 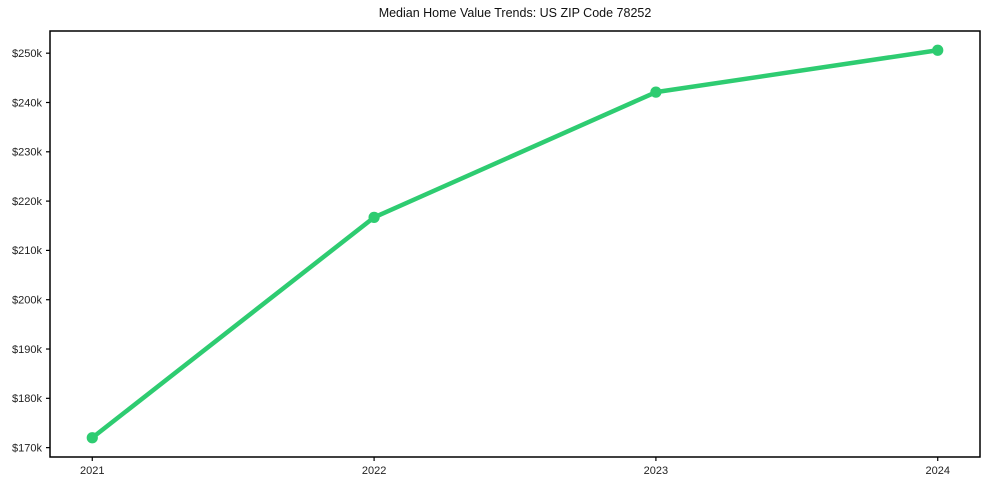 I want to click on y-tick-label: $170k, so click(x=27, y=448).